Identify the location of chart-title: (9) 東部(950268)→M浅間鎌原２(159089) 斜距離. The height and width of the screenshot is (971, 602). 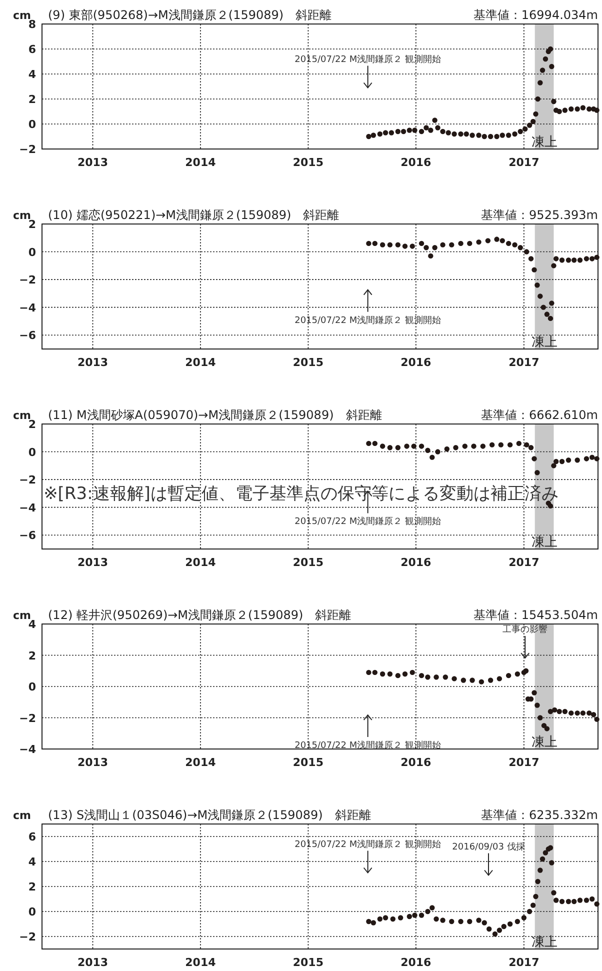
(190, 15).